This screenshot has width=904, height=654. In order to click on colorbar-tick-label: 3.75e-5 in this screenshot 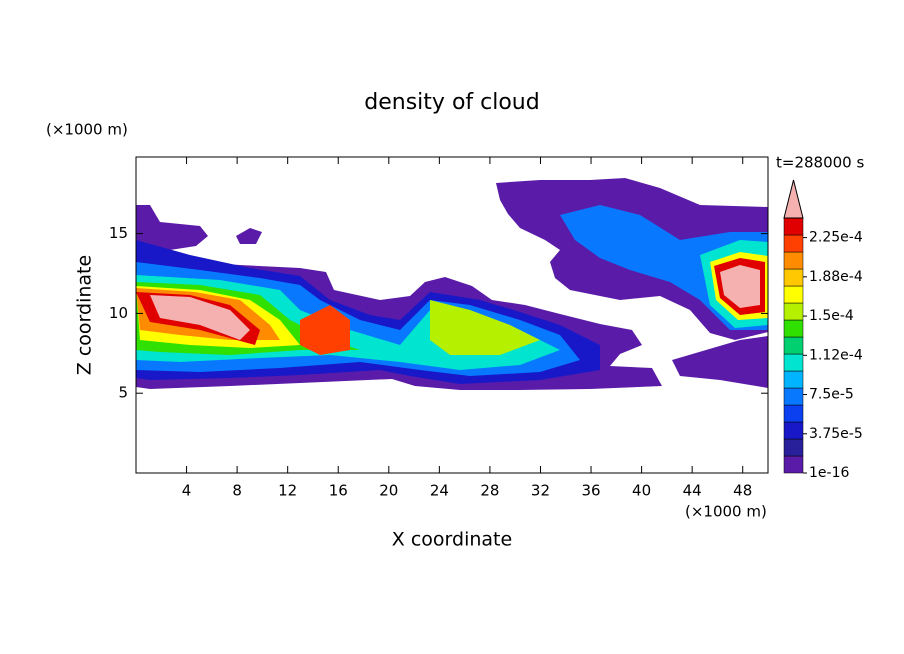, I will do `click(836, 434)`.